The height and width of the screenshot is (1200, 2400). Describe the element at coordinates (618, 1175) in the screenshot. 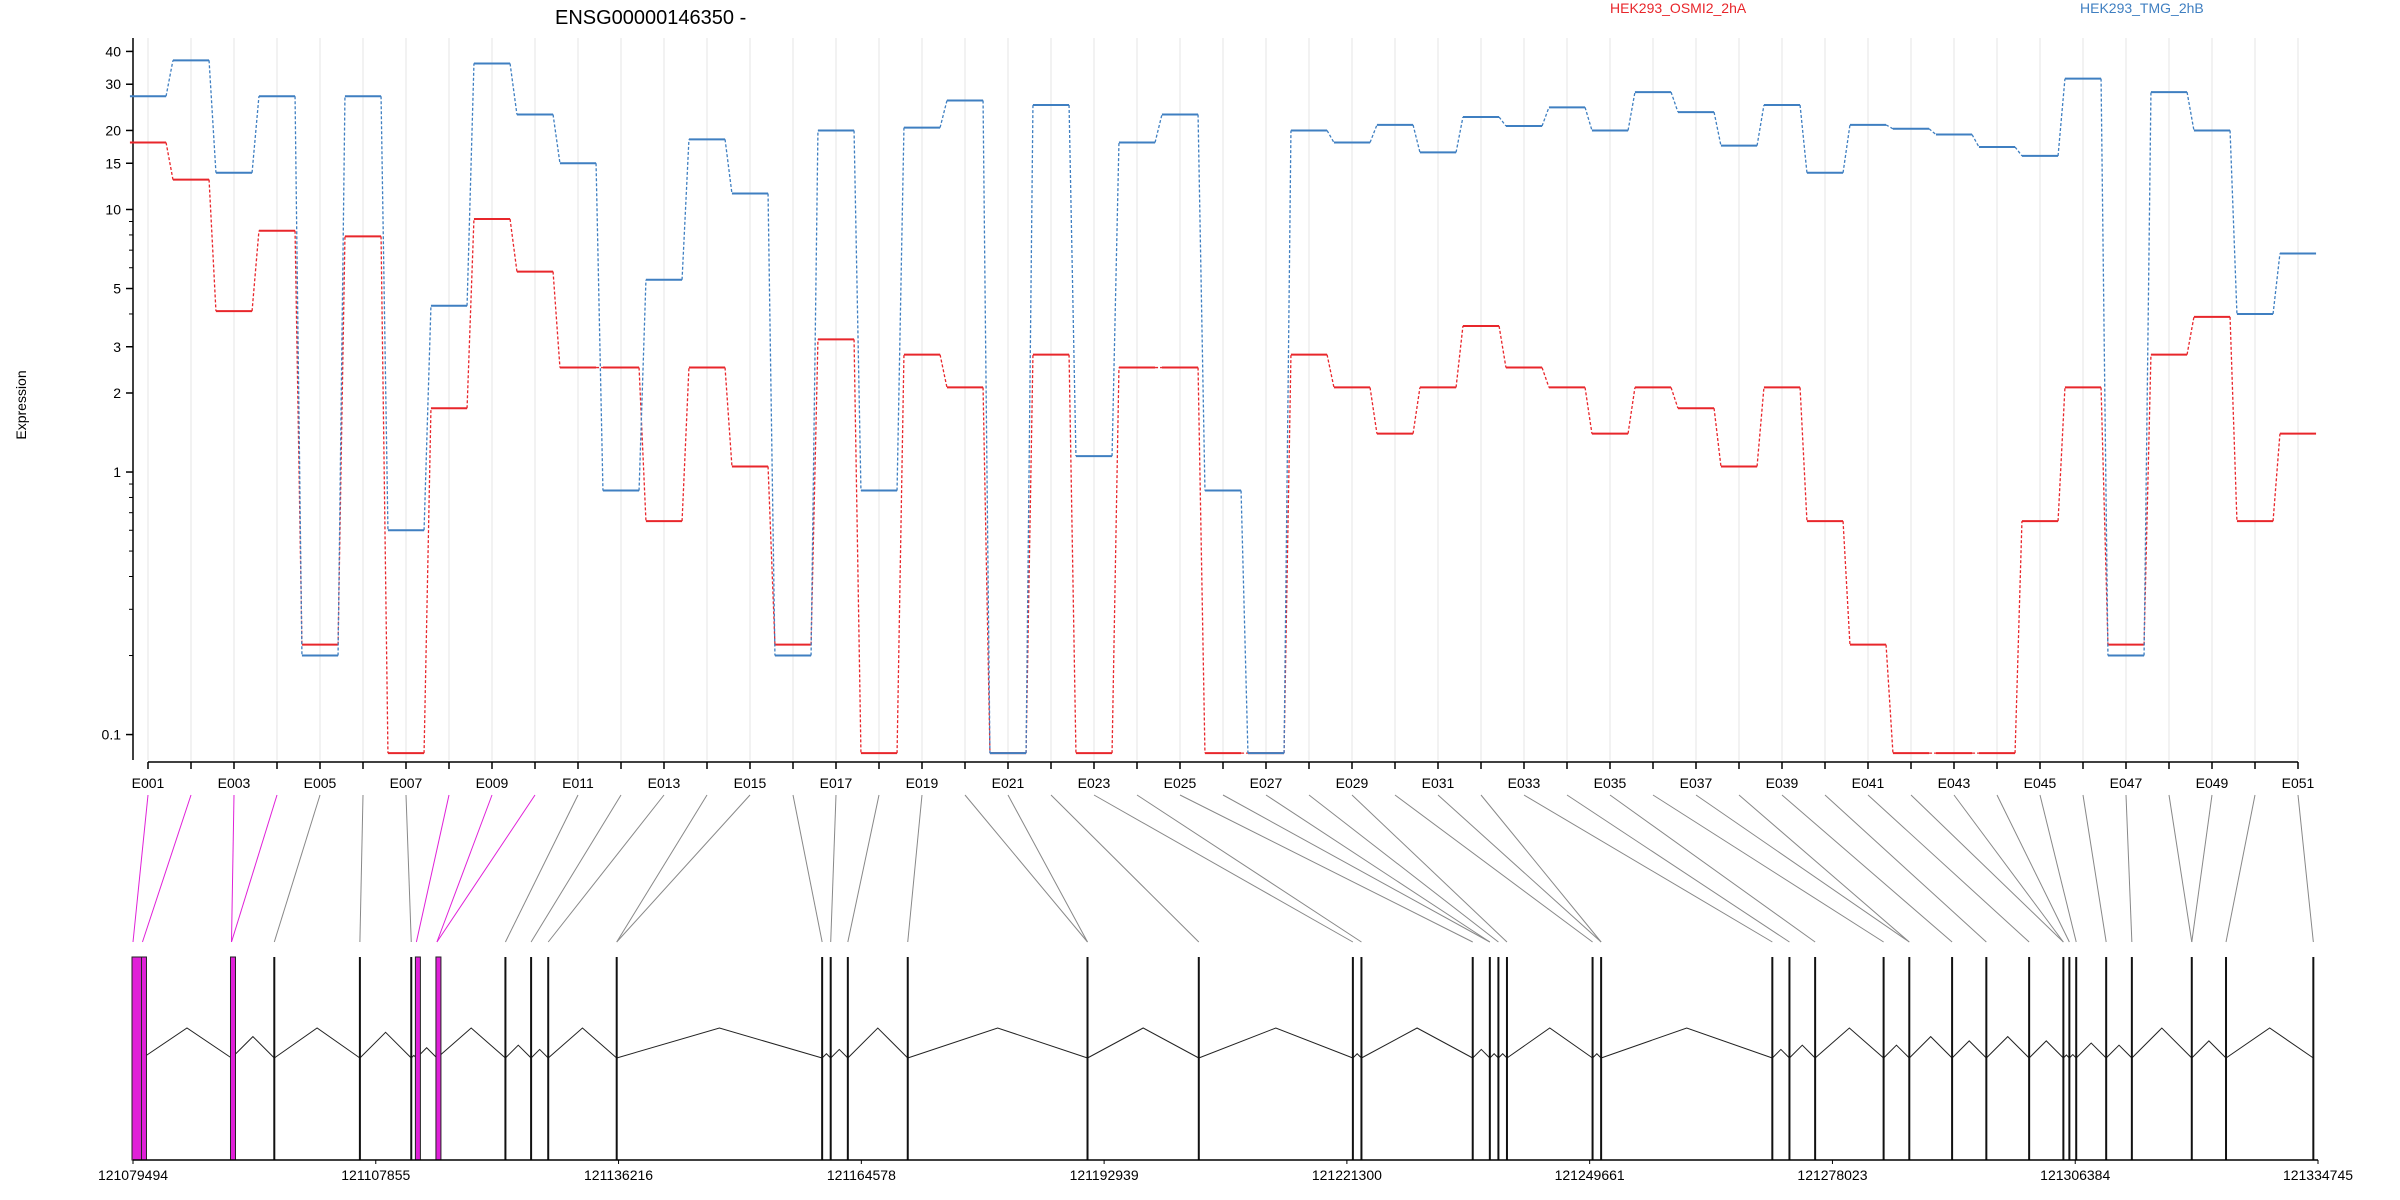

I see `genomic-tick-label: 121136216` at that location.